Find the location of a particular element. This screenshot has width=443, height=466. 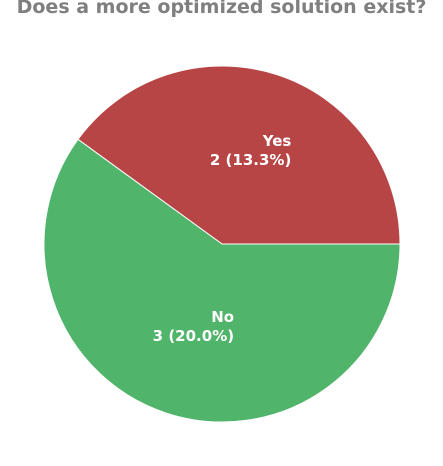

slice-label-name: Yes is located at coordinates (277, 141).